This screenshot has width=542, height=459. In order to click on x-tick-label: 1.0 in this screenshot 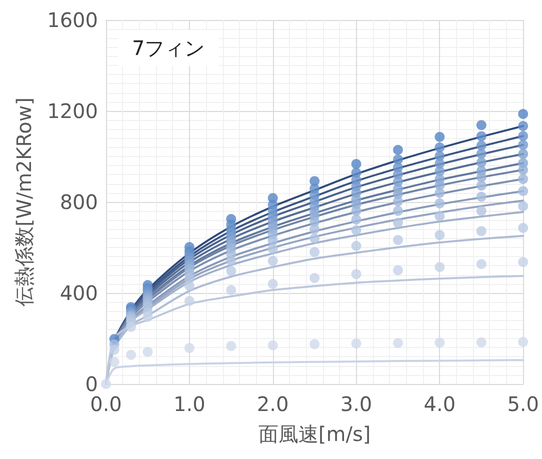, I will do `click(190, 404)`.